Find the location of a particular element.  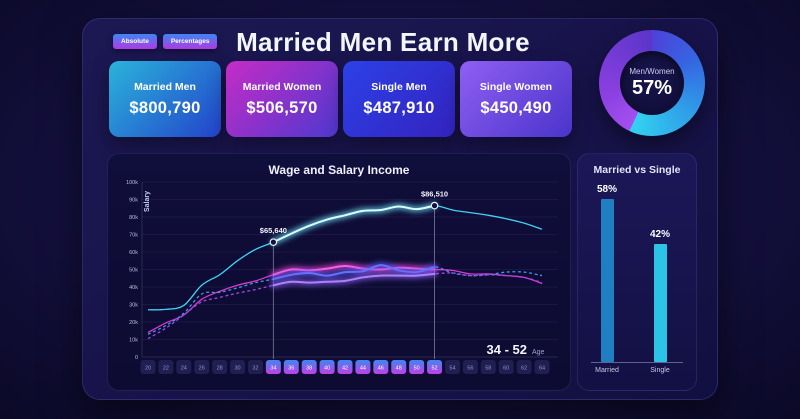

stat-card-single-women: Single Women $450,490 is located at coordinates (516, 99).